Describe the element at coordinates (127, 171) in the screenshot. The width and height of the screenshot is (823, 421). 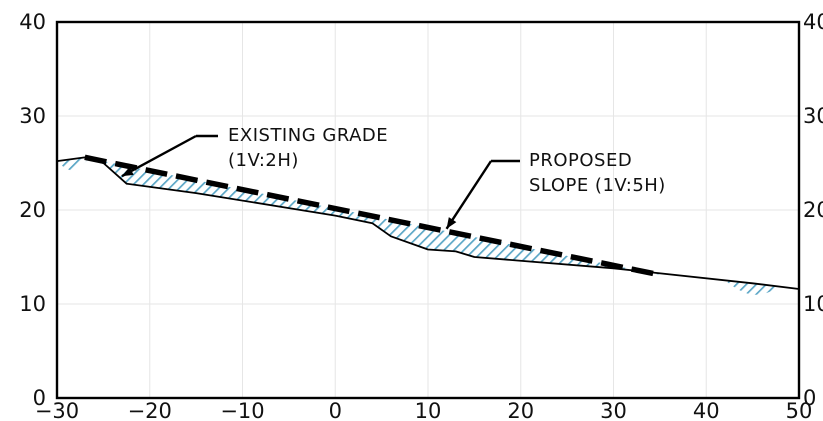
I see `existing-grade-arrowhead` at that location.